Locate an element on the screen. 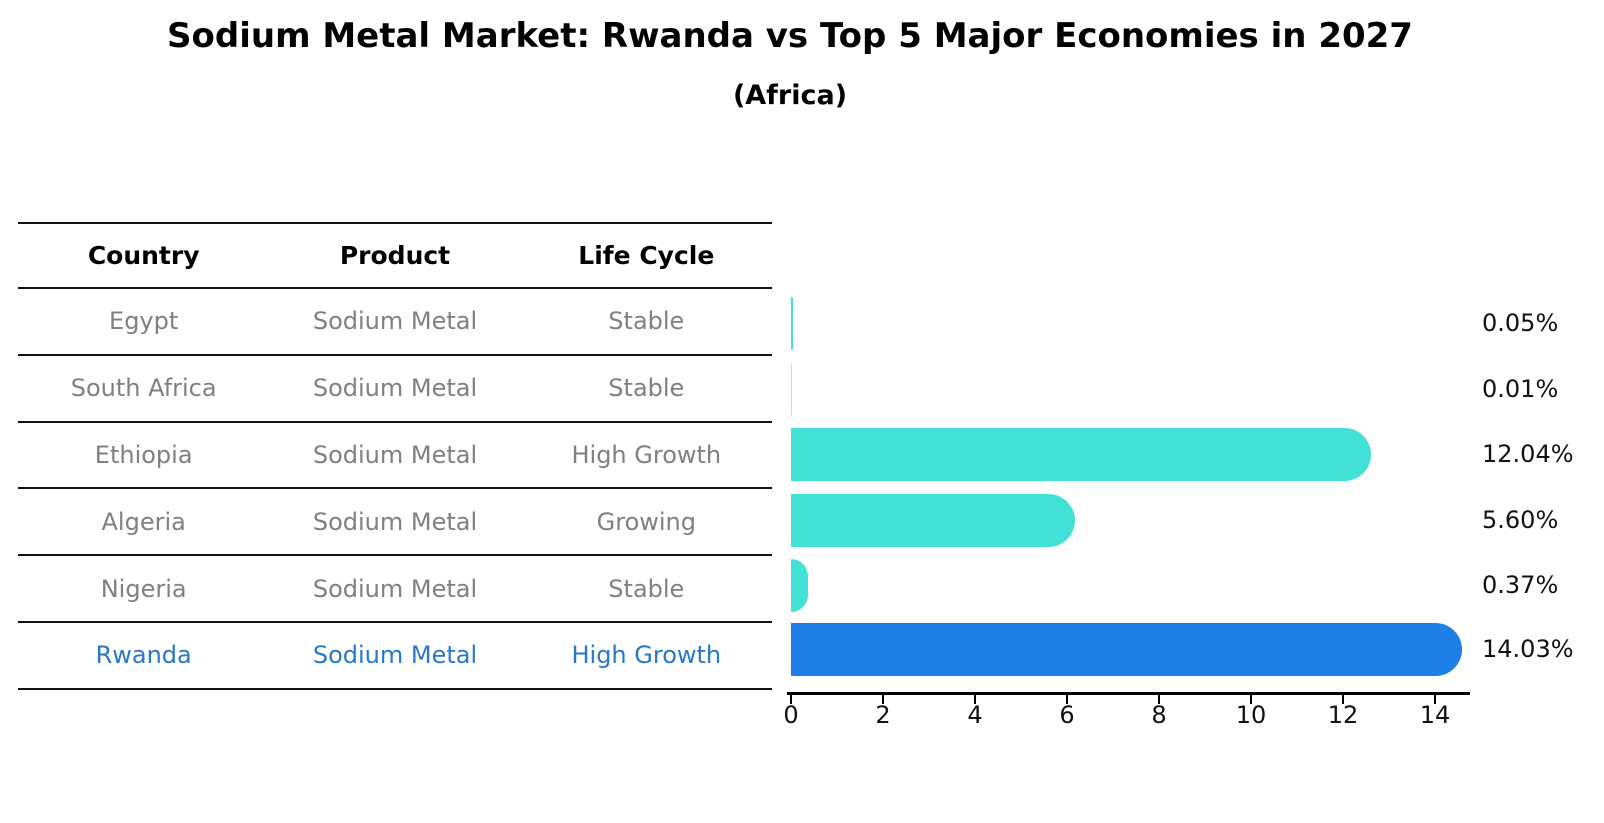  bar-value-label: 12.04% is located at coordinates (1528, 454).